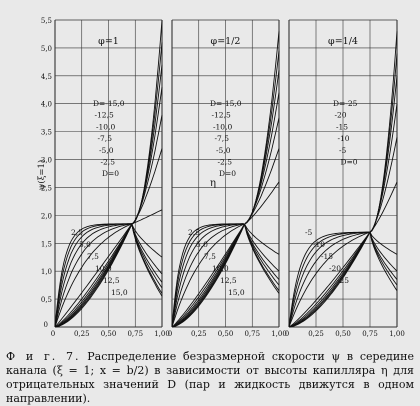 This screenshot has height=406, width=420. Describe the element at coordinates (226, 41) in the screenshot. I see `panel-title: φ=1/2` at that location.